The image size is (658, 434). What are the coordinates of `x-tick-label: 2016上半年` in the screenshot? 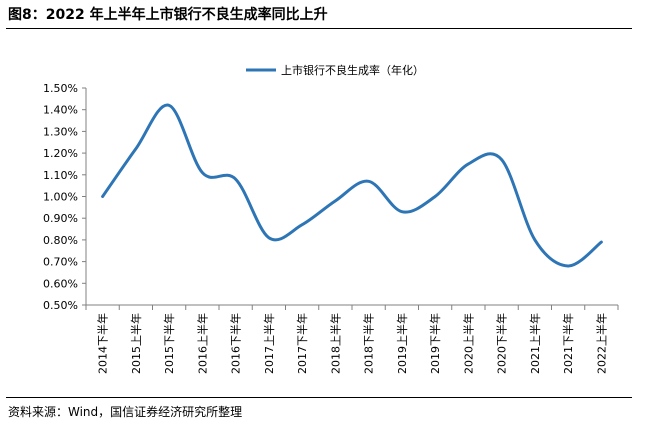 It's located at (202, 343).